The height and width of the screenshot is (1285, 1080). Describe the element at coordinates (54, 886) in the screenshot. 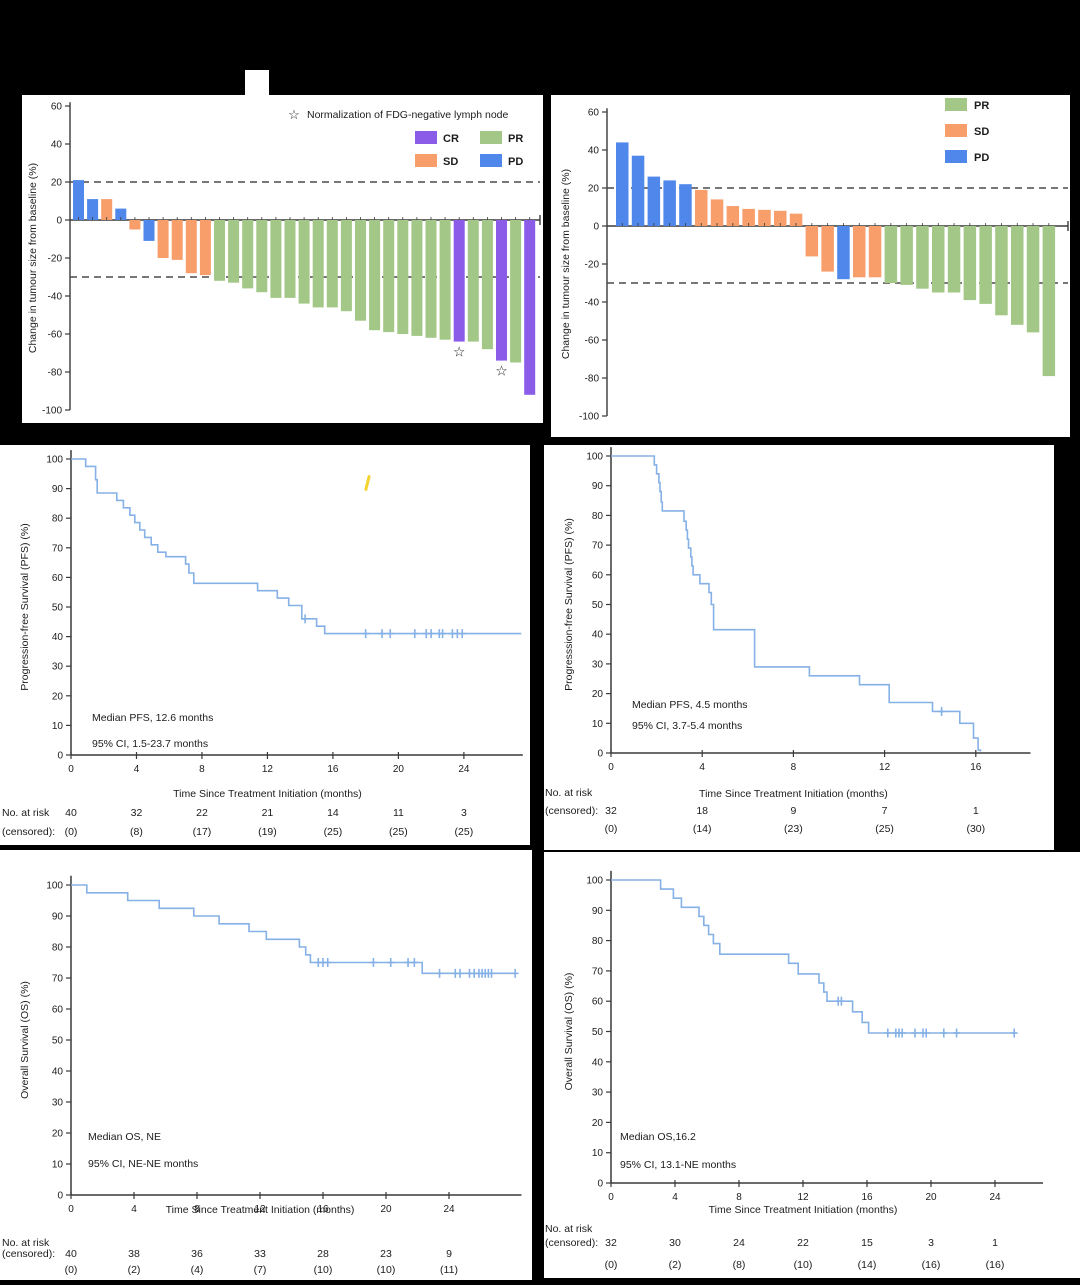

I see `y-tick-label: 100` at that location.